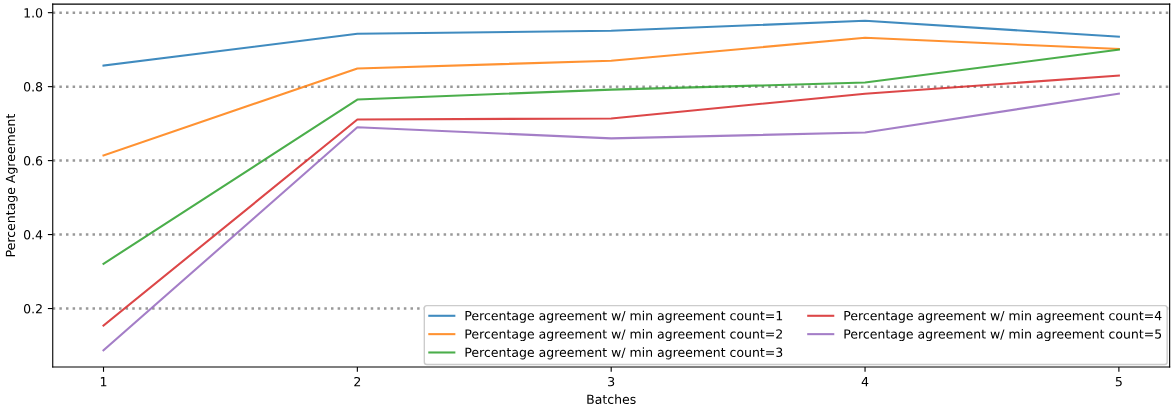 The image size is (1172, 417). What do you see at coordinates (865, 382) in the screenshot?
I see `x-tick-label: 4` at bounding box center [865, 382].